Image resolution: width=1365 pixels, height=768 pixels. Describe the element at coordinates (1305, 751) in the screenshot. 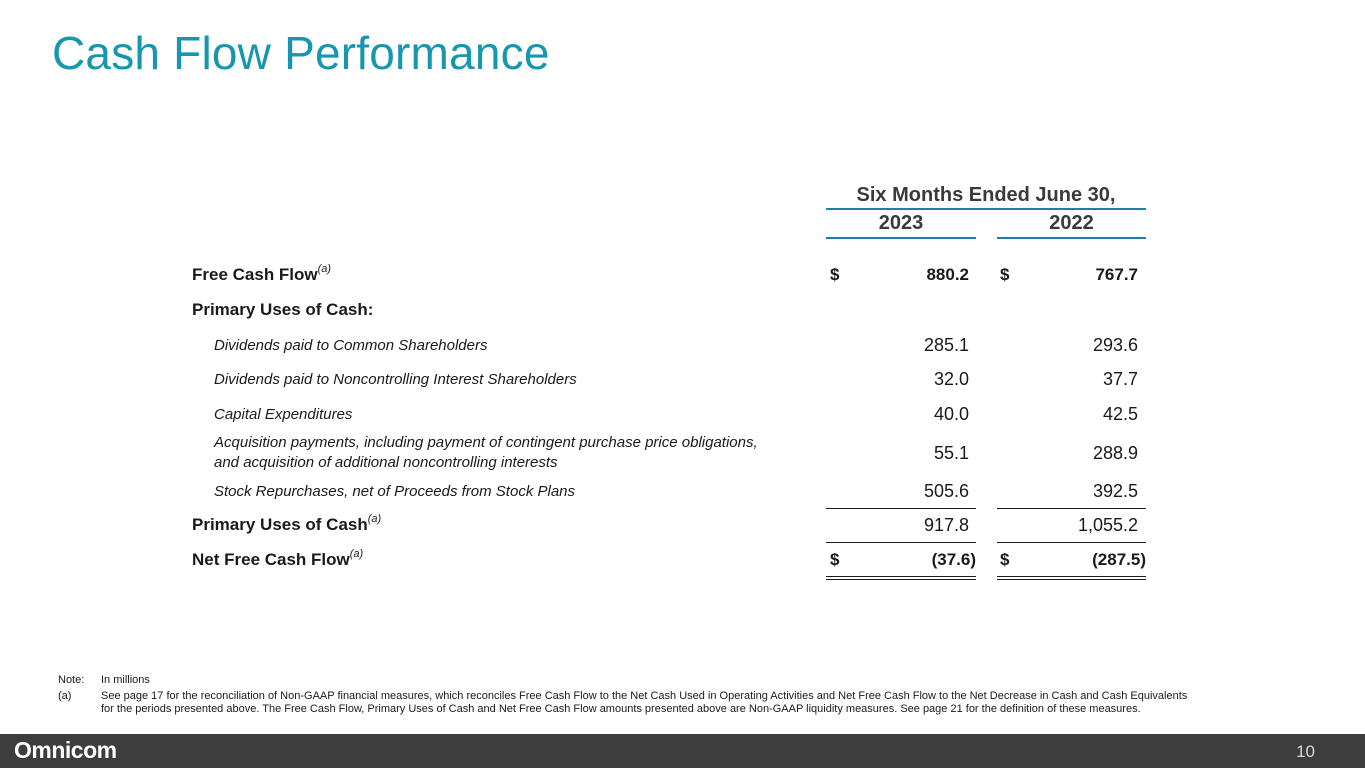

I see `page-number: 10` at that location.